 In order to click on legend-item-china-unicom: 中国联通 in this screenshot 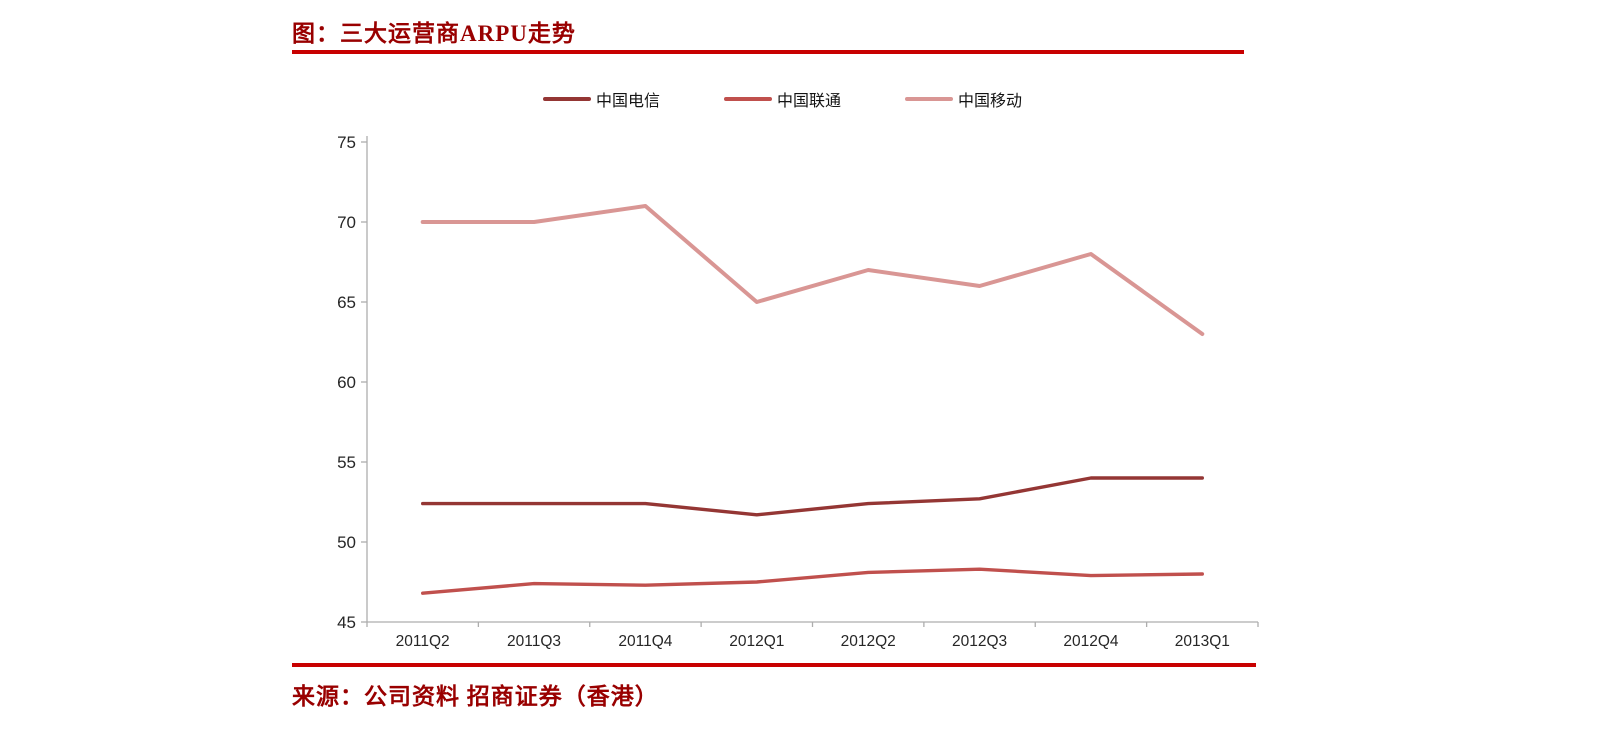, I will do `click(782, 99)`.